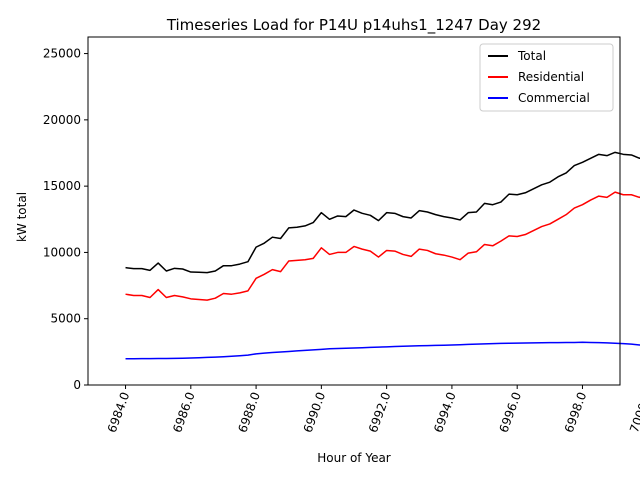 This screenshot has width=640, height=480. Describe the element at coordinates (380, 412) in the screenshot. I see `x-tick-label: 6992.0` at that location.